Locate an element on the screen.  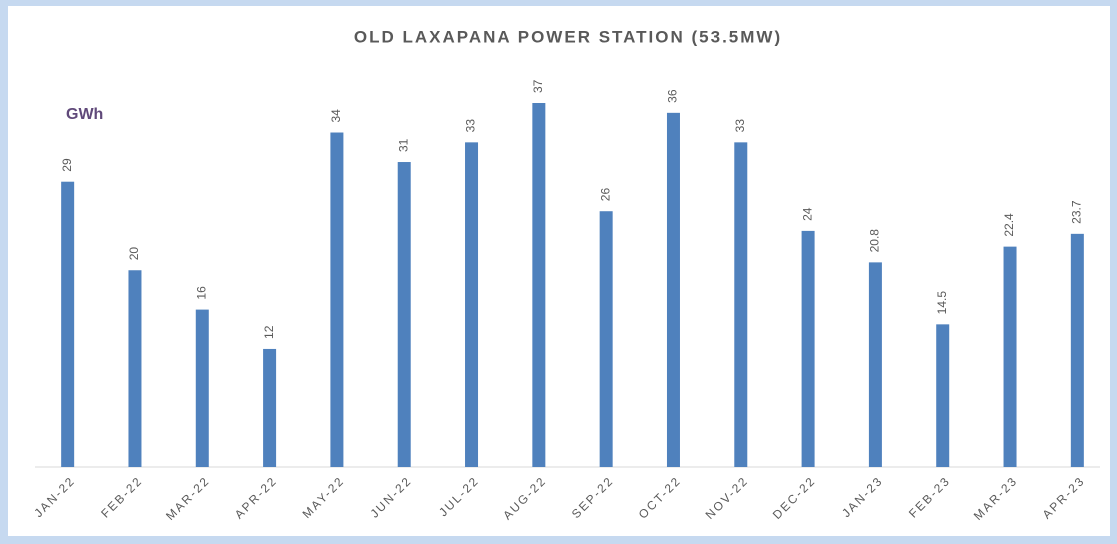
data-label: 37 is located at coordinates (538, 86).